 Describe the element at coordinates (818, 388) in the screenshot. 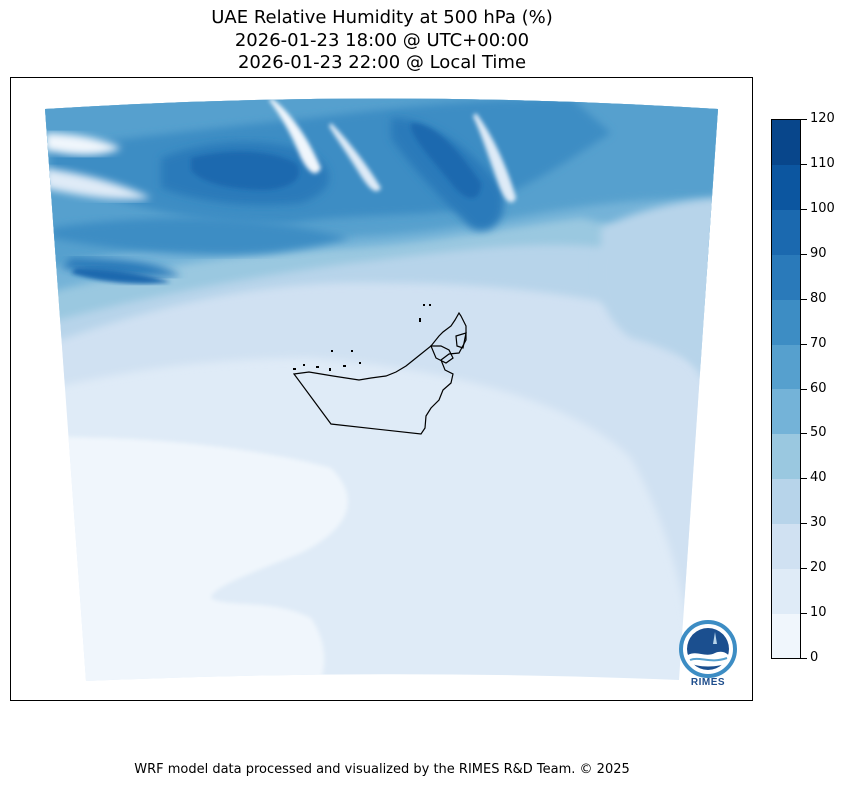

I see `colorbar-tick-label: 60` at that location.